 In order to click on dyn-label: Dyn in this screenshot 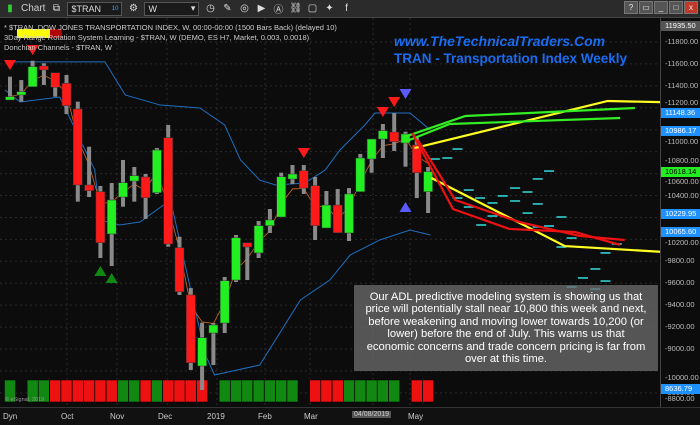, I will do `click(10, 416)`.